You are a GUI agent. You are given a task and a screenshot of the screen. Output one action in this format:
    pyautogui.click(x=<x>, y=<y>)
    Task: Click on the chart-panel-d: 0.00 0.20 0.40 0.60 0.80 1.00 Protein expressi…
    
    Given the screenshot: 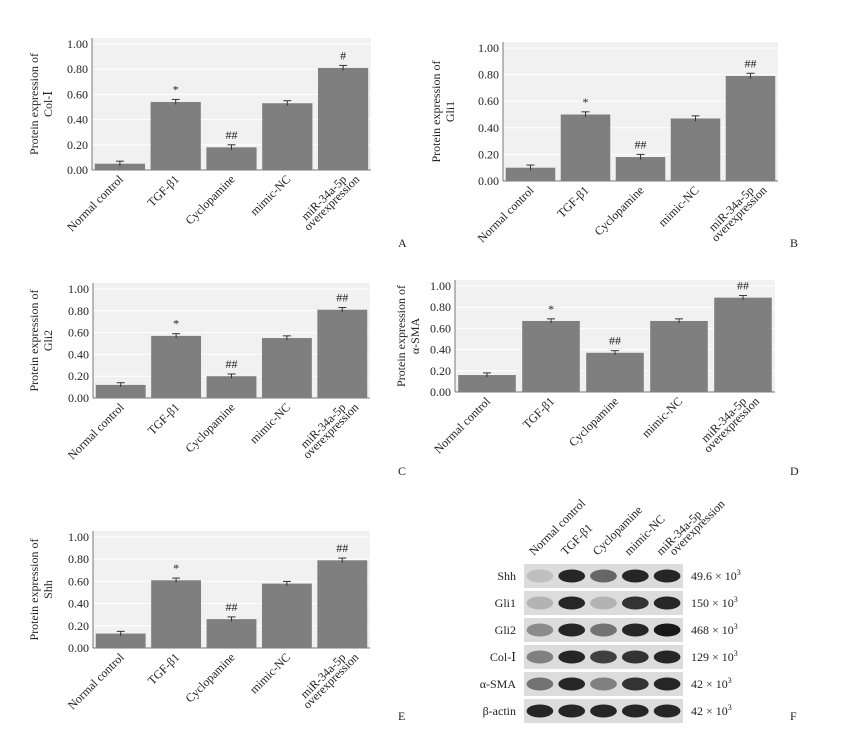 What is the action you would take?
    pyautogui.click(x=596, y=378)
    